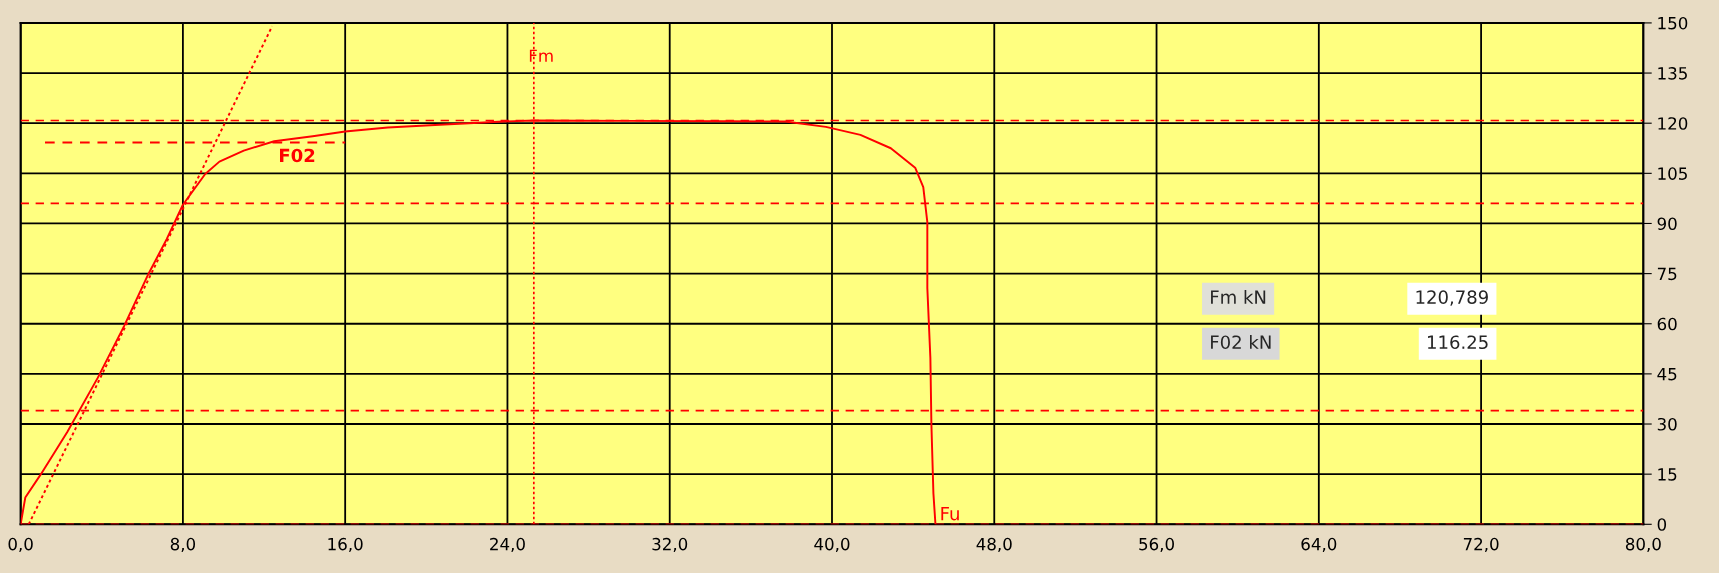 Image resolution: width=1719 pixels, height=573 pixels. I want to click on y-tick-label: 150, so click(1673, 23).